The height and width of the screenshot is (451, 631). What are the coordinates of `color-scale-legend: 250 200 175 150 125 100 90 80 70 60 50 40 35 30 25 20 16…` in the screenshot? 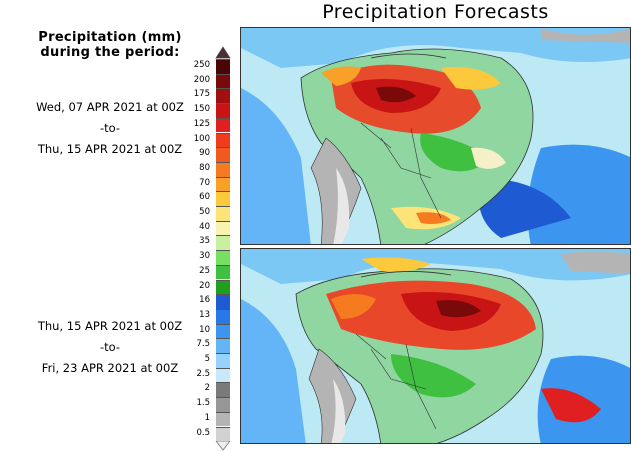 It's located at (217, 248).